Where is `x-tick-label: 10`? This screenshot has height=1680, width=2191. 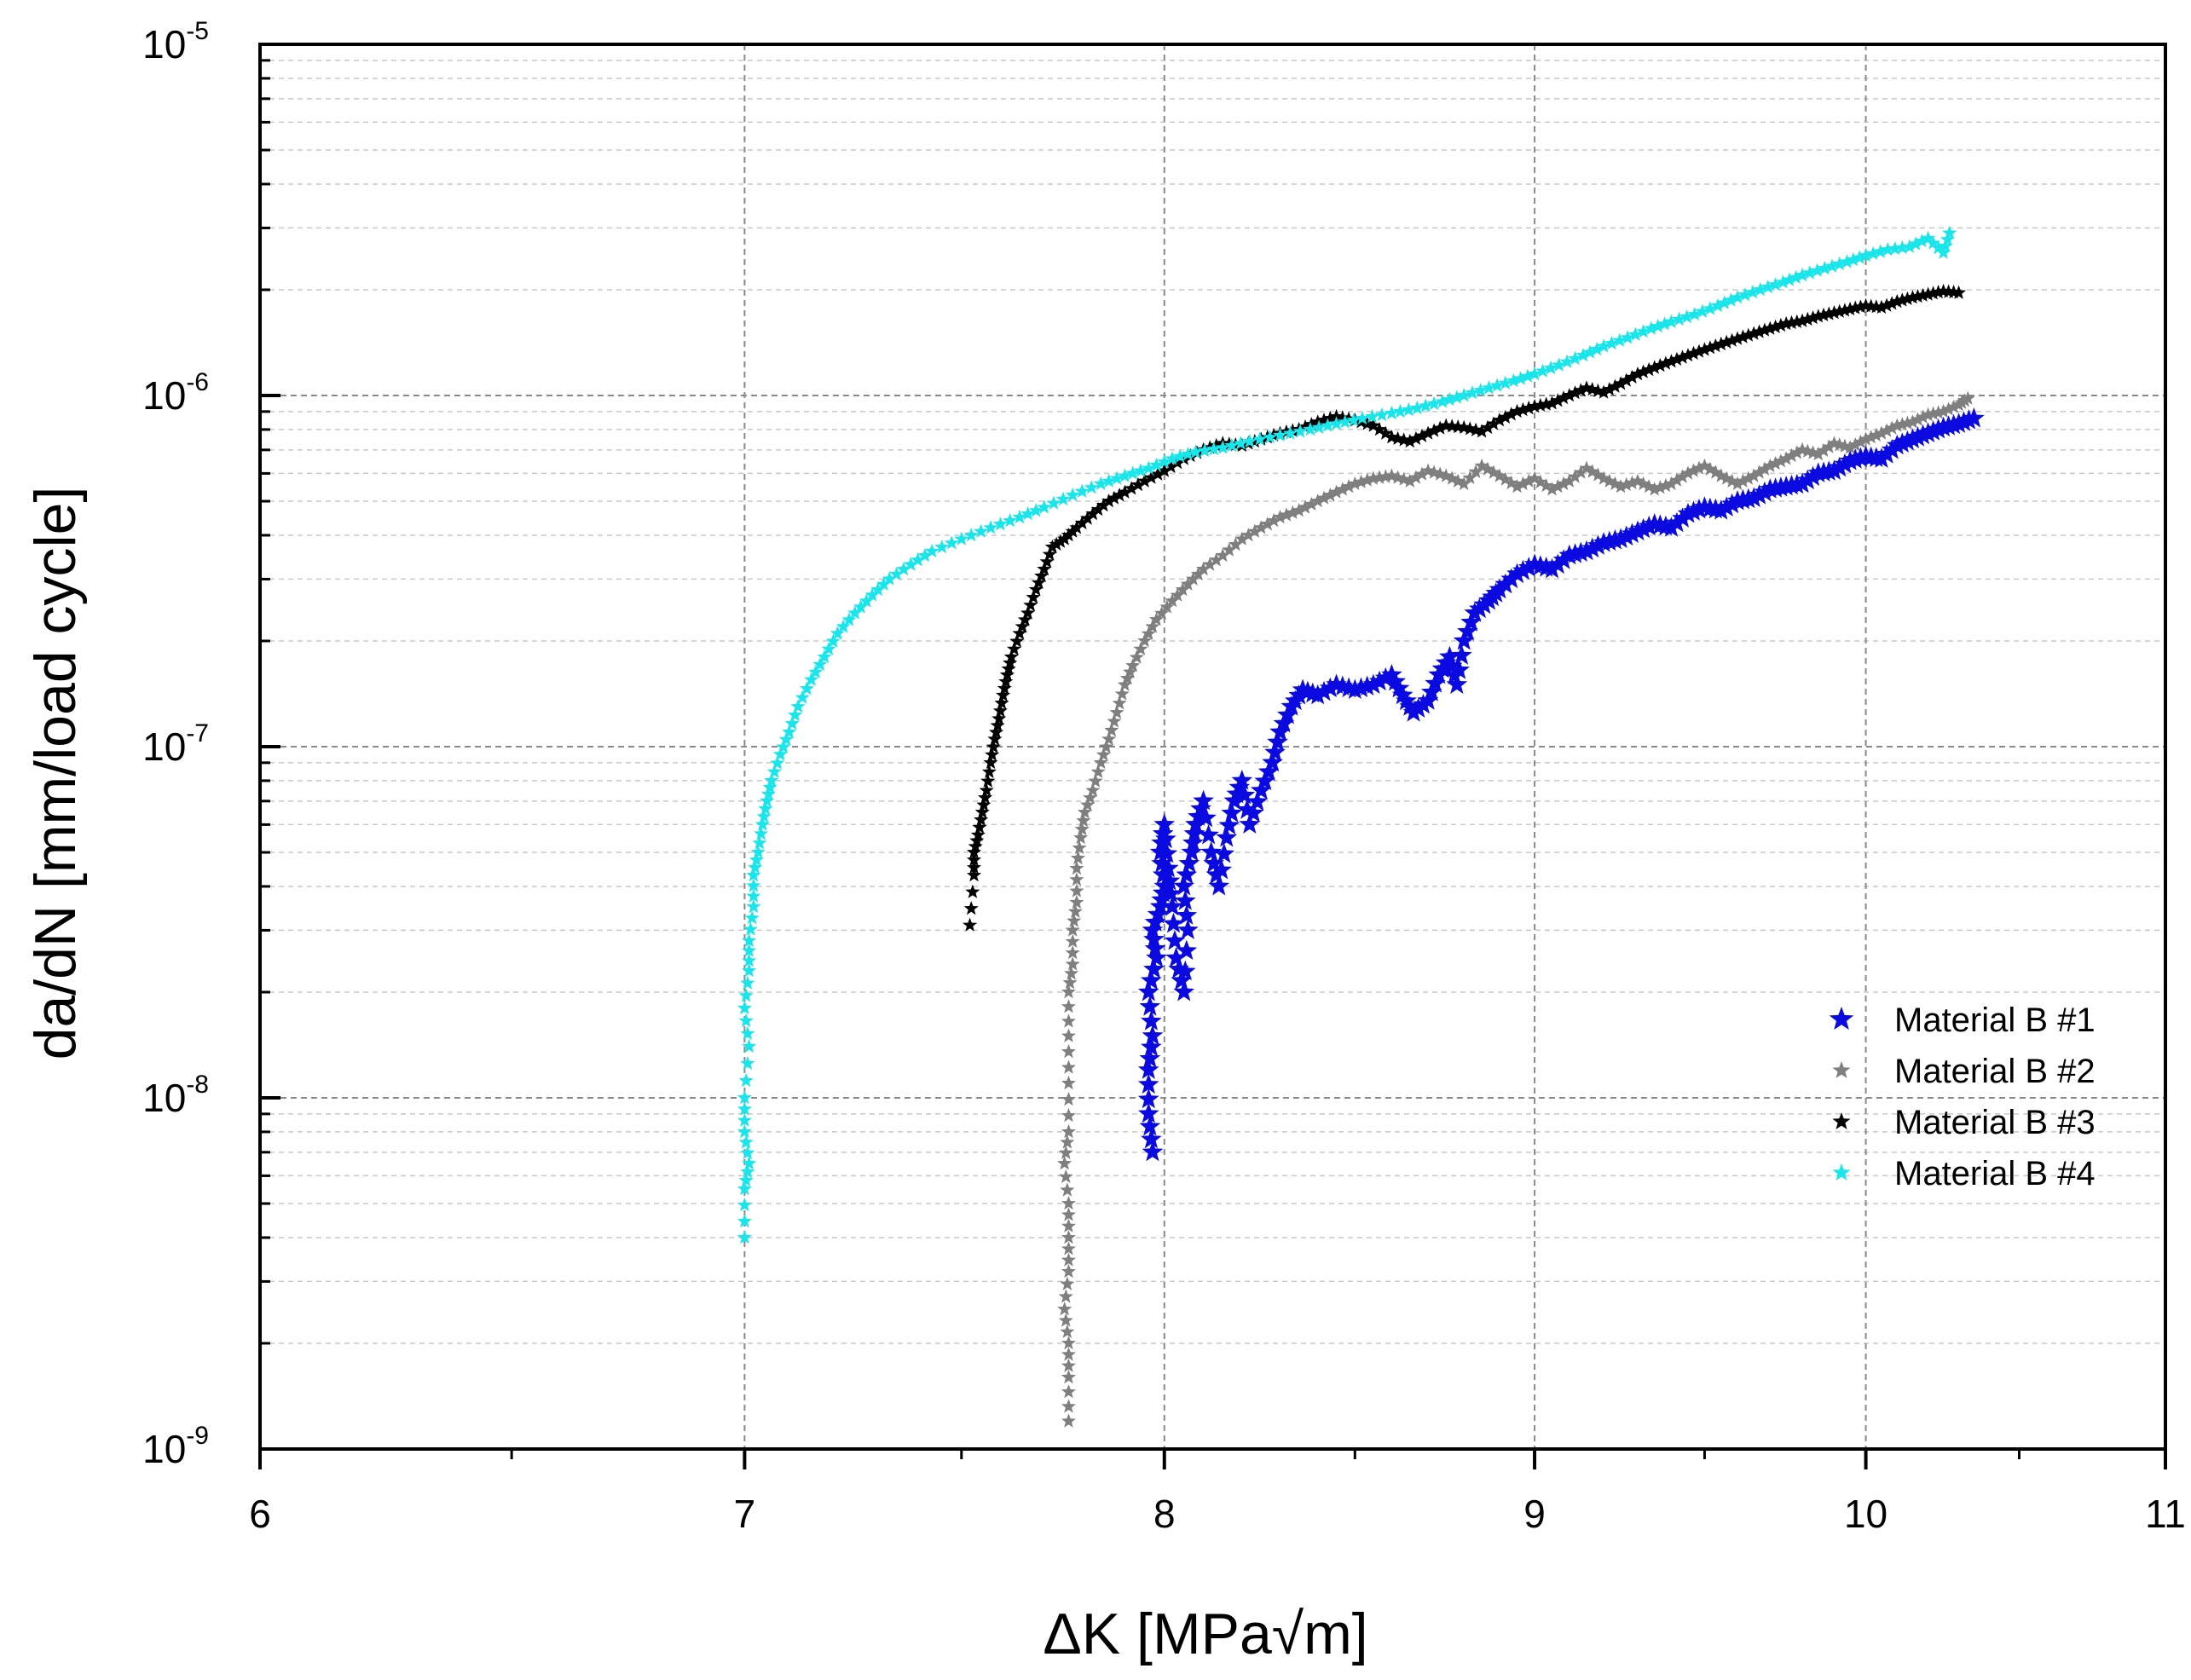 x-tick-label: 10 is located at coordinates (1866, 1514).